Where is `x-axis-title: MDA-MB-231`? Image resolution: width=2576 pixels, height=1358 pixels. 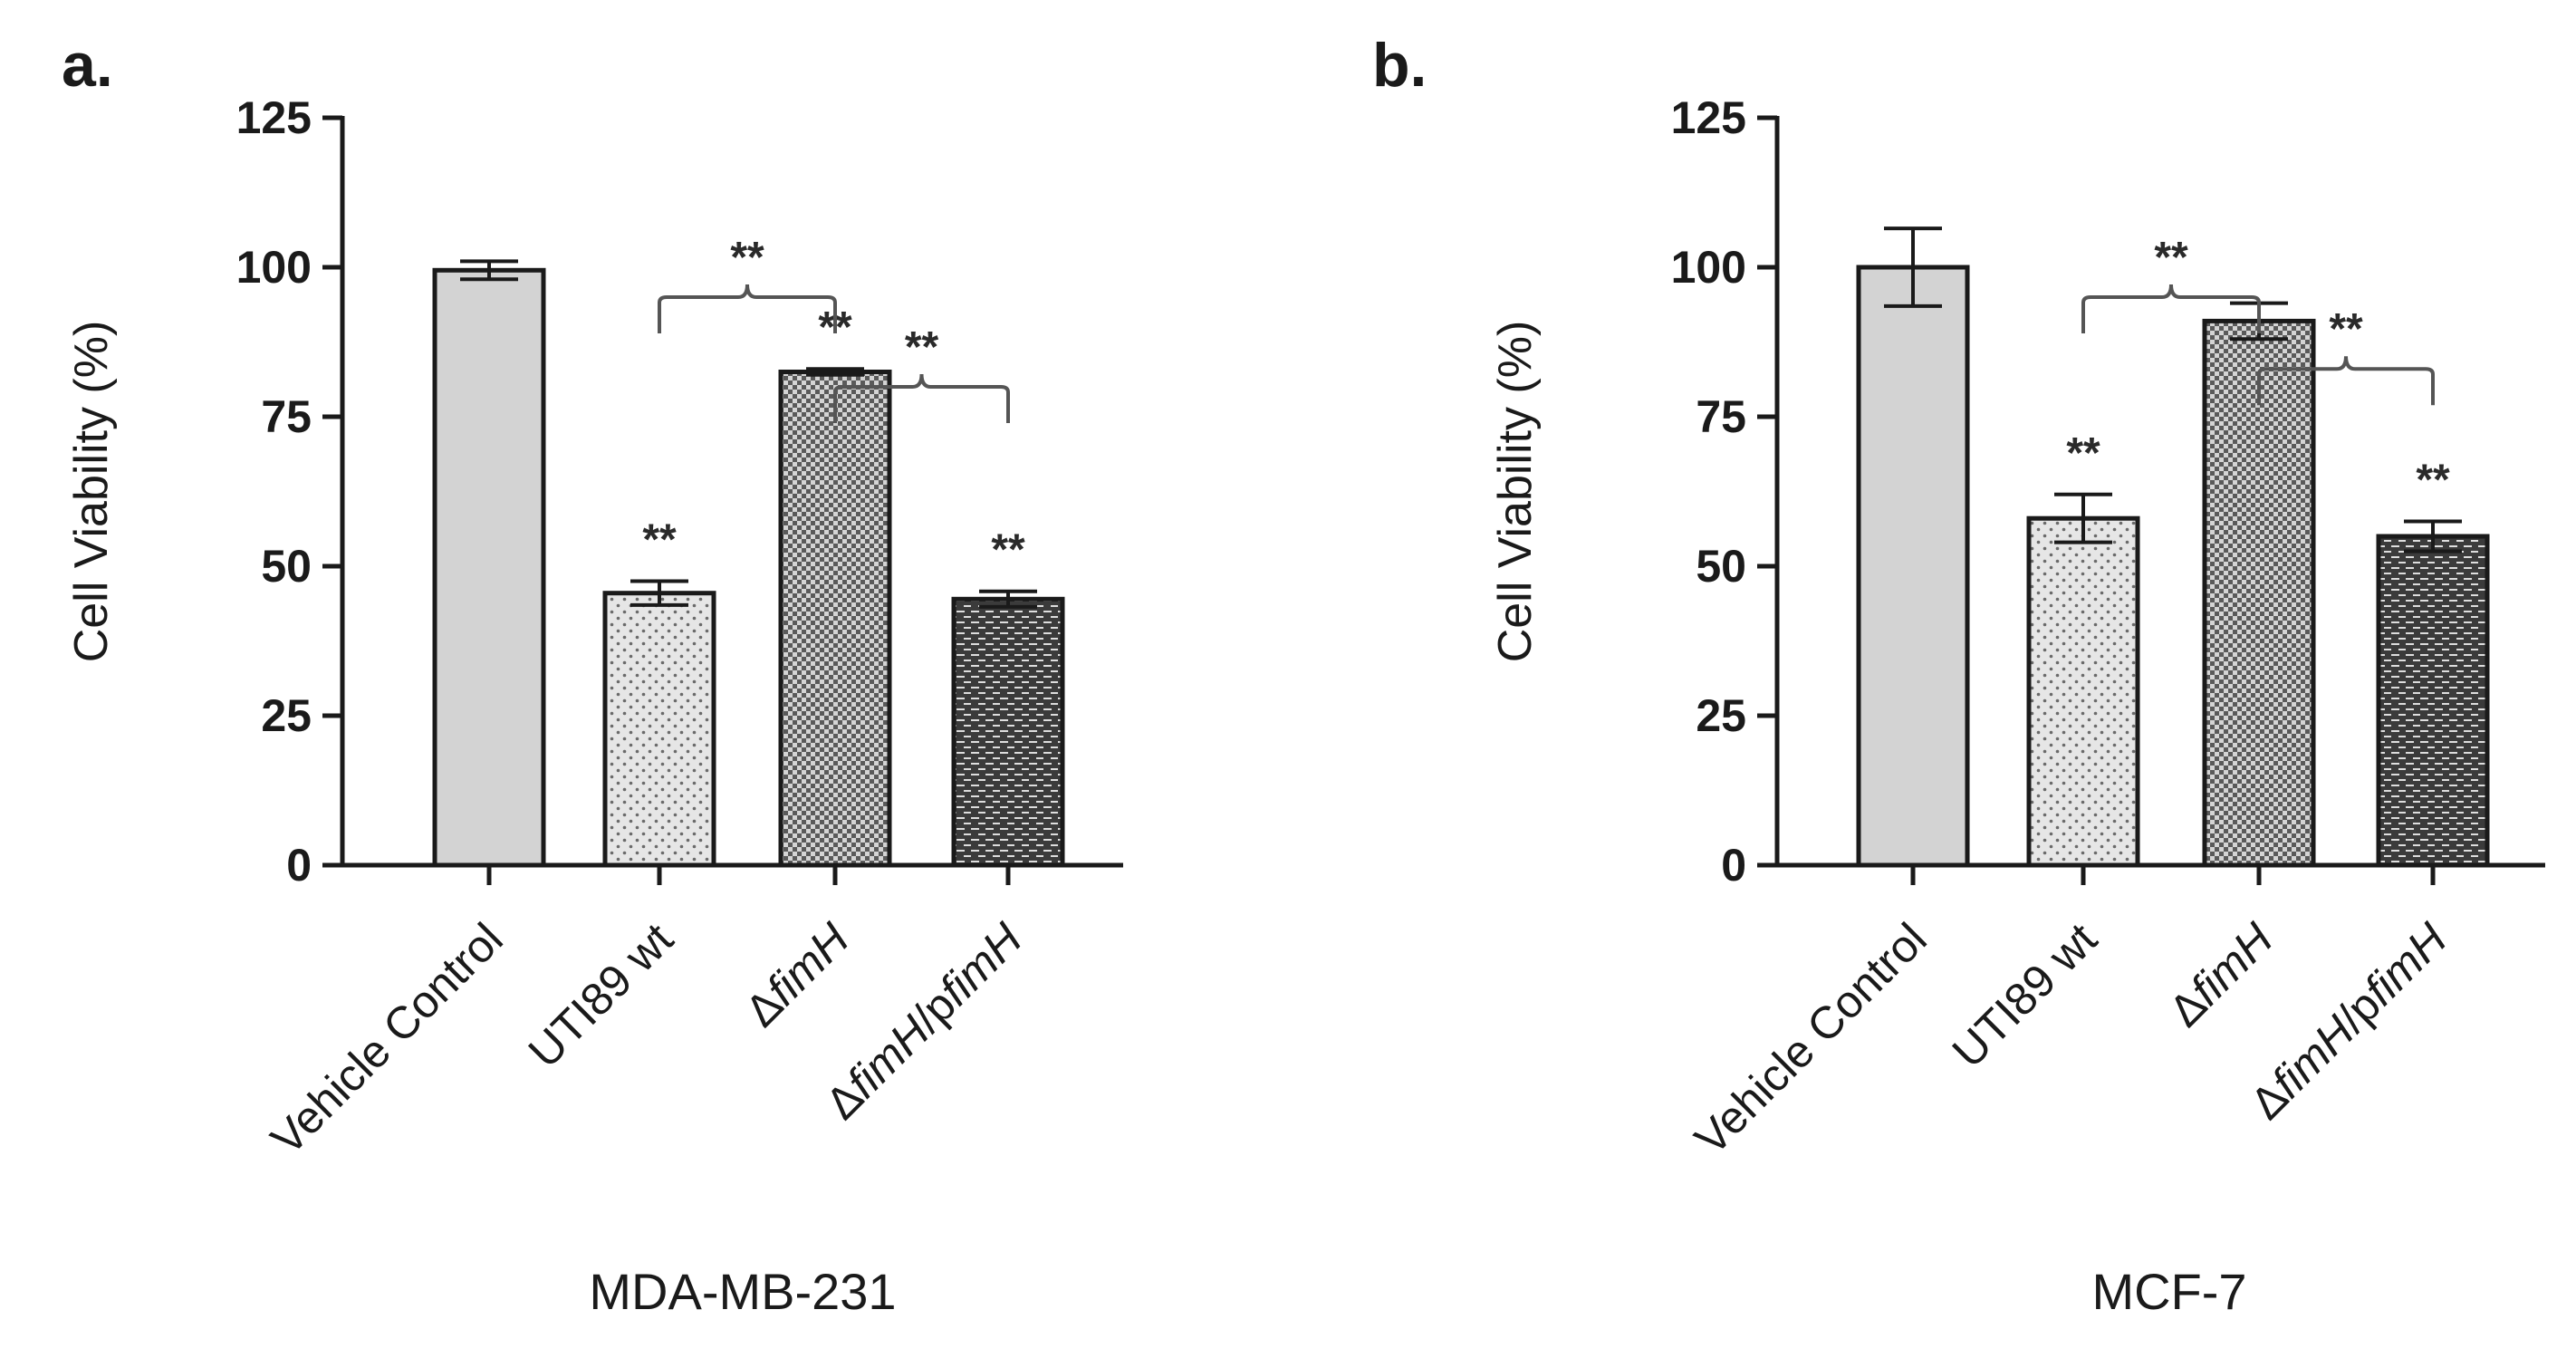
x-axis-title: MDA-MB-231 is located at coordinates (742, 1291).